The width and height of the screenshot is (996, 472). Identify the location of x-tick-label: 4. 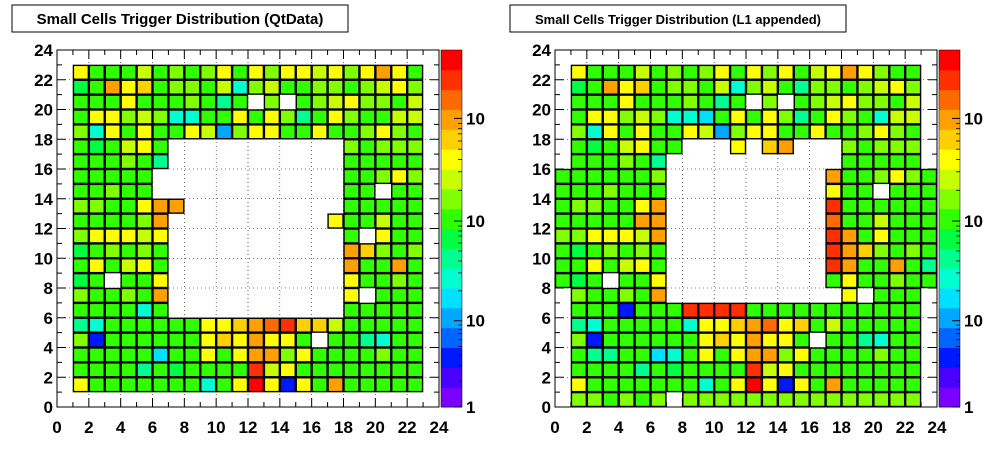
(619, 427).